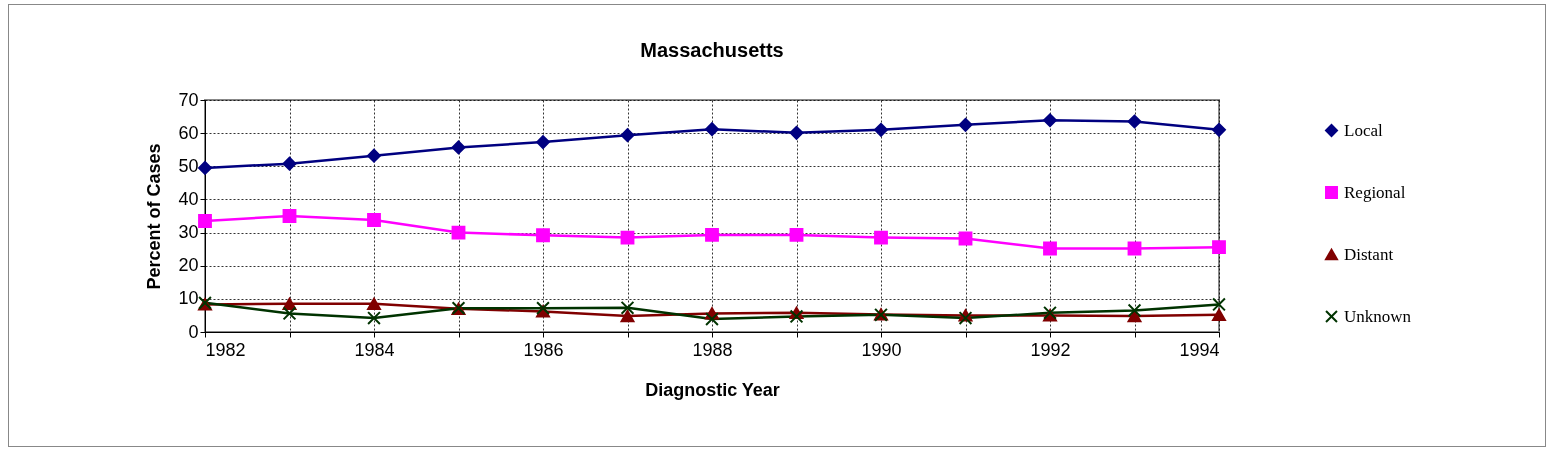 Image resolution: width=1552 pixels, height=452 pixels. Describe the element at coordinates (1375, 192) in the screenshot. I see `legend-label: Regional` at that location.